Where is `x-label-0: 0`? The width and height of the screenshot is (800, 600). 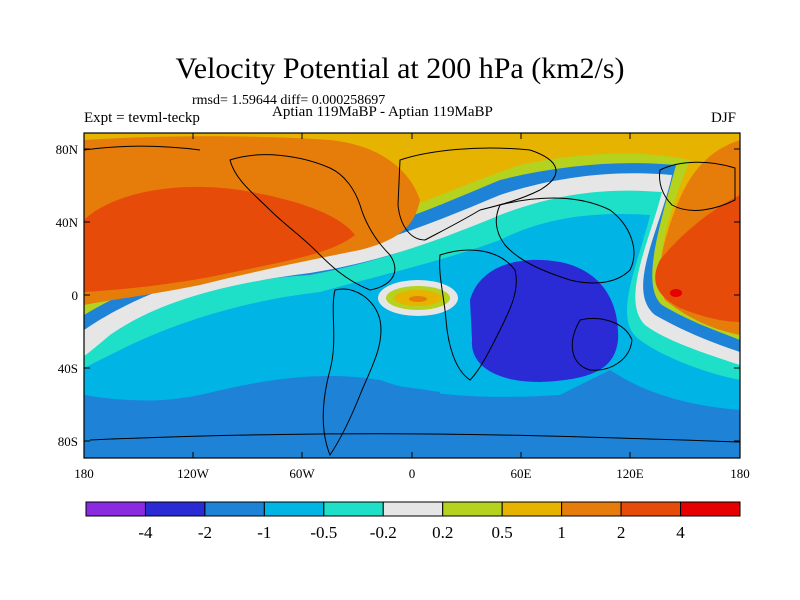 x-label-0: 0 is located at coordinates (412, 473).